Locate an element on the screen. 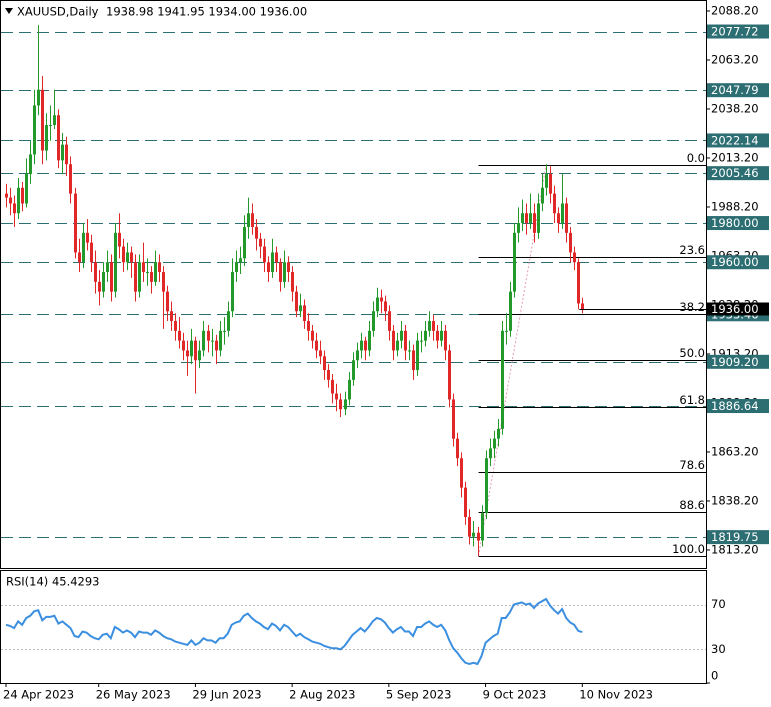 Image resolution: width=771 pixels, height=707 pixels. x-tick-label: 10 Nov 2023 is located at coordinates (616, 695).